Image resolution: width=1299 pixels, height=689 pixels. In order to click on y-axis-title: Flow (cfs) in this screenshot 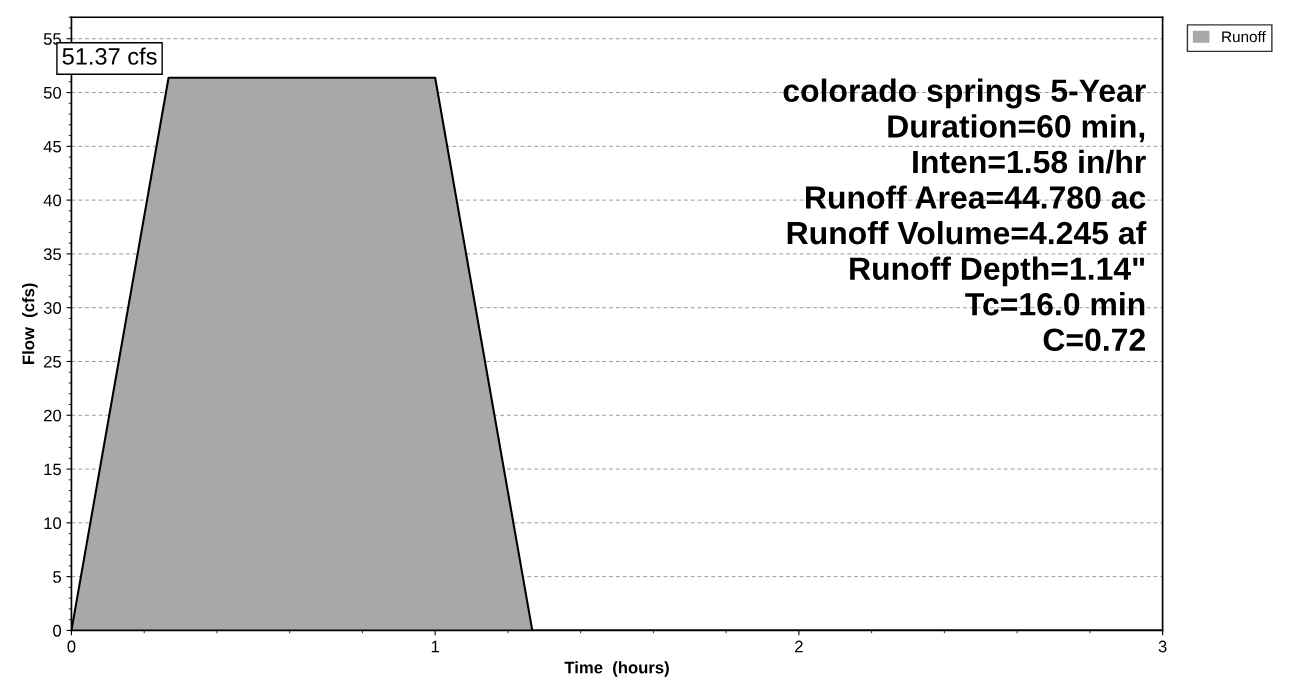, I will do `click(30, 323)`.